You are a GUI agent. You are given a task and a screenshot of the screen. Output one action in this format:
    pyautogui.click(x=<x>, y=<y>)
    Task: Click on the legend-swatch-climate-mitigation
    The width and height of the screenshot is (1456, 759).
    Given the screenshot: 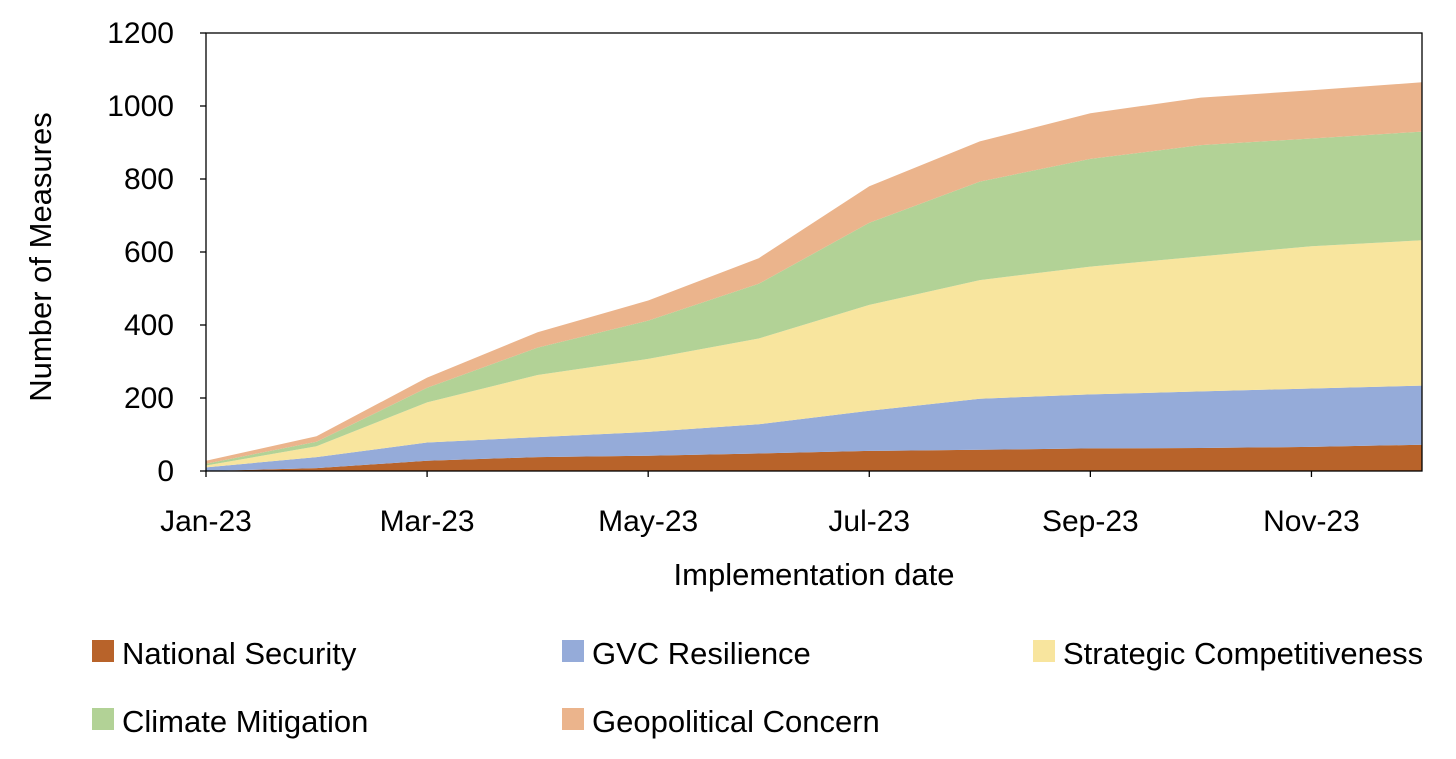 What is the action you would take?
    pyautogui.click(x=103, y=719)
    